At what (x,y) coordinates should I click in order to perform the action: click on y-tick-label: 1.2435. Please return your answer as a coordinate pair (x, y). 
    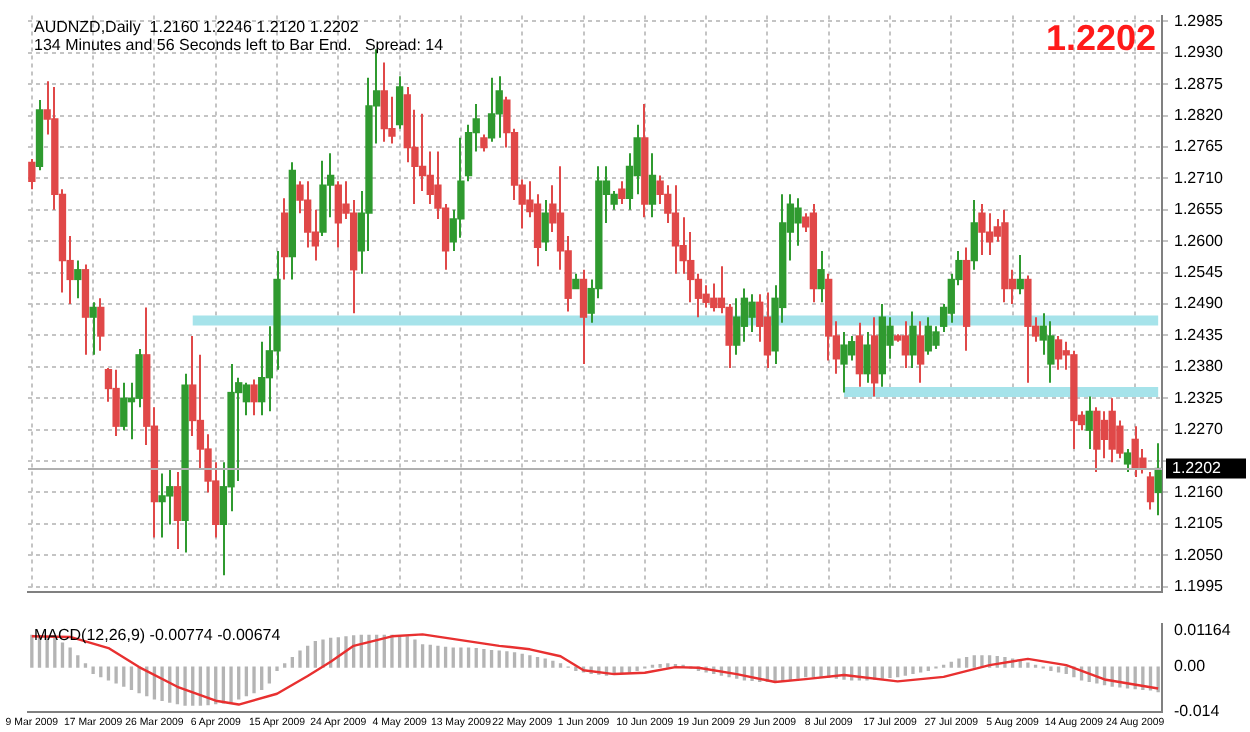
    Looking at the image, I should click on (1199, 334).